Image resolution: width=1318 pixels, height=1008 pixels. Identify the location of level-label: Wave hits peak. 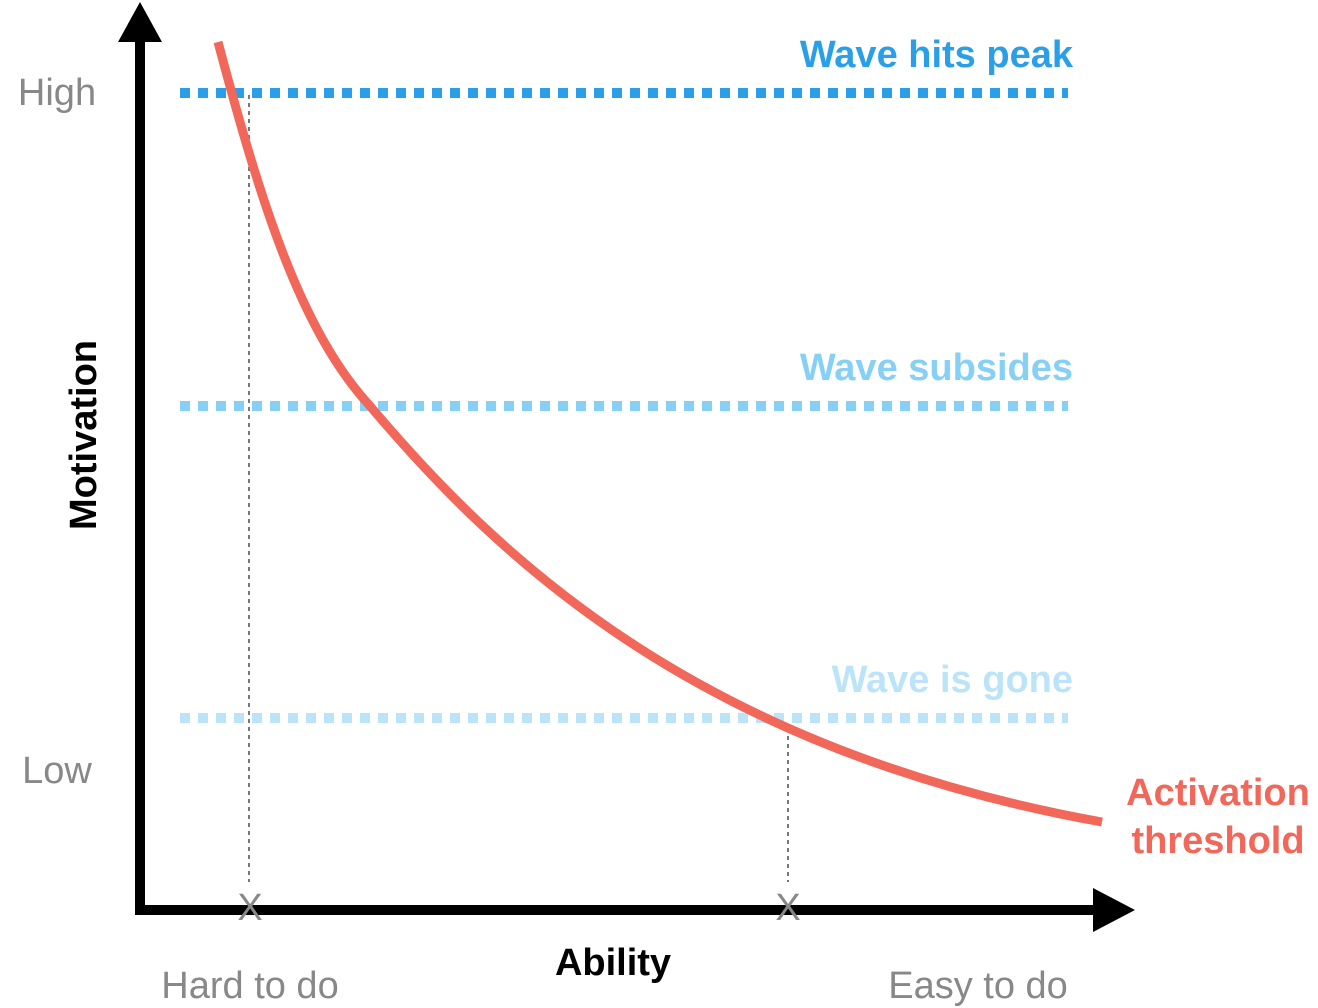
(937, 55).